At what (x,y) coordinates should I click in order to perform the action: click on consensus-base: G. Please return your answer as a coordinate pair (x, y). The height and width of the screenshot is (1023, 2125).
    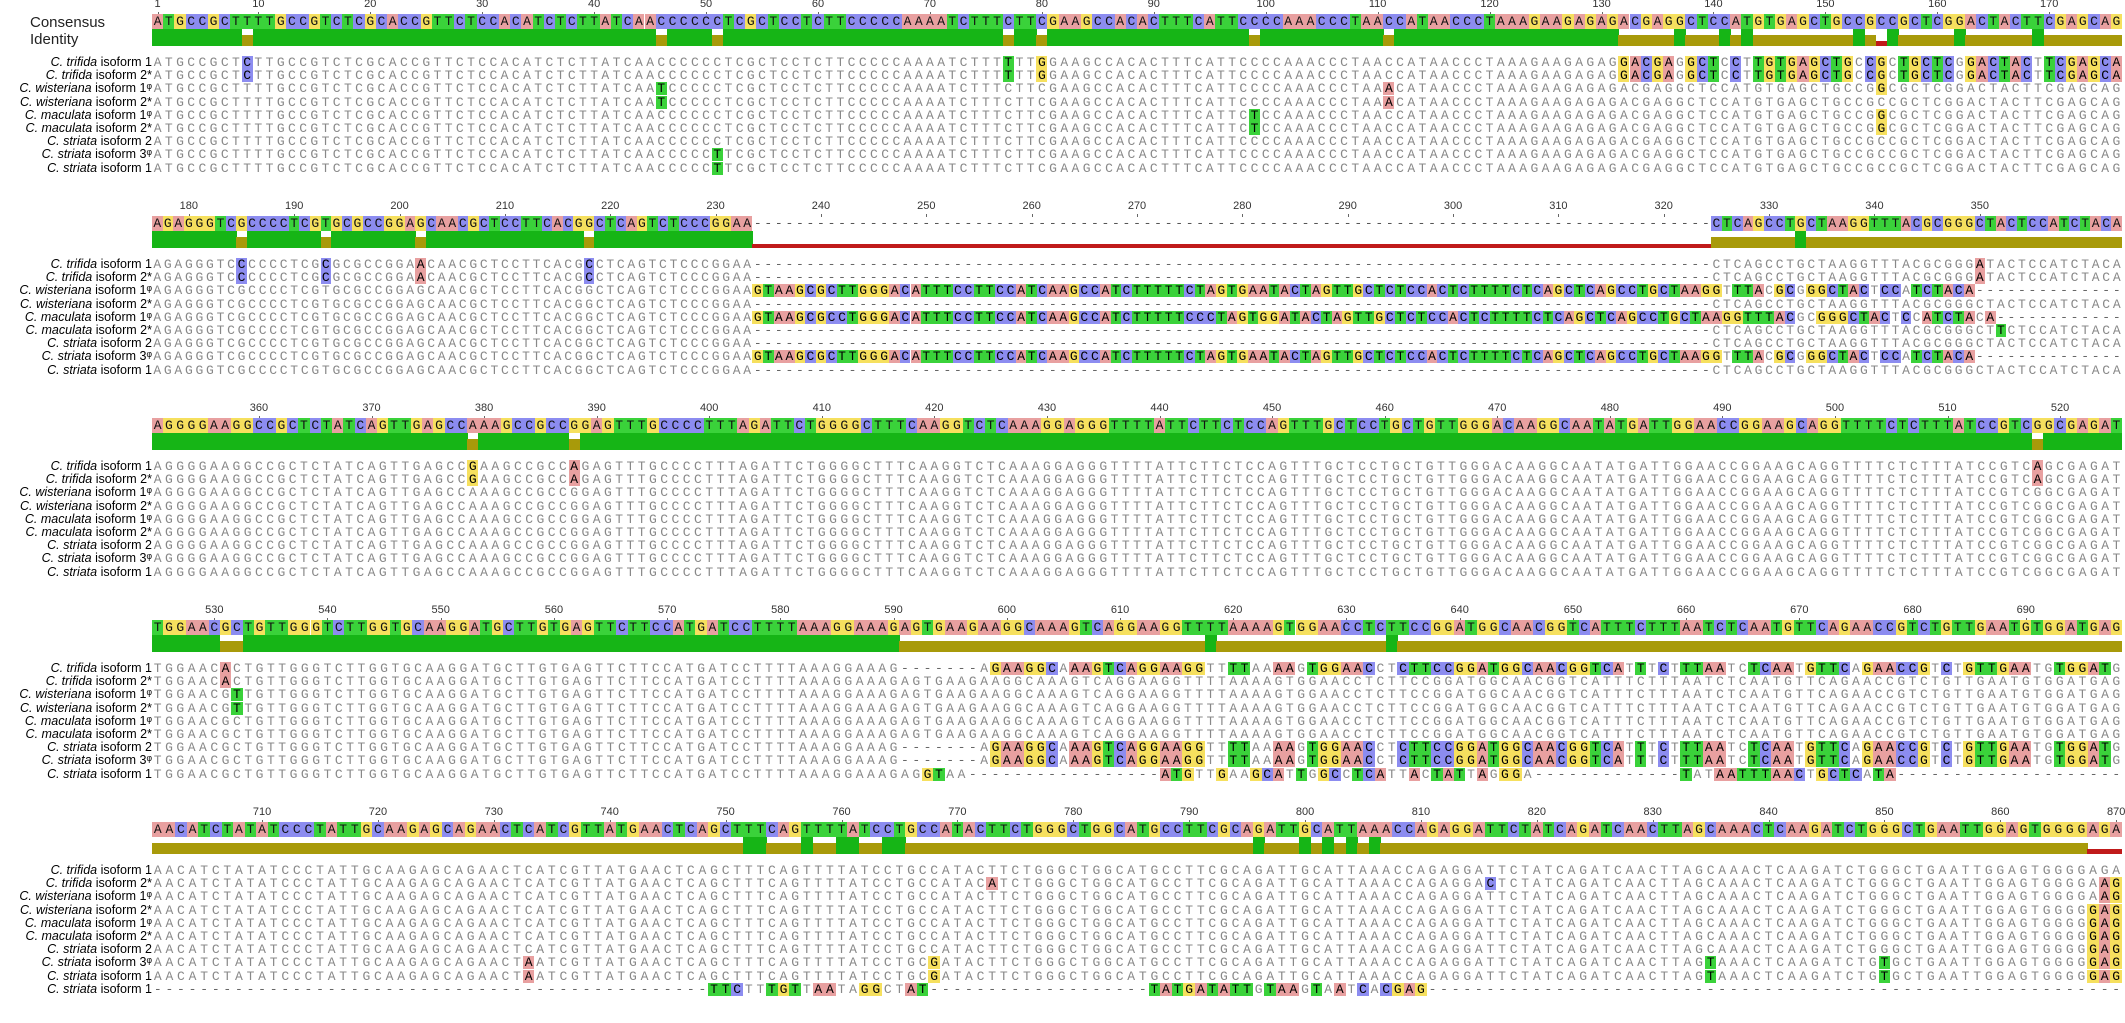
    Looking at the image, I should click on (1958, 223).